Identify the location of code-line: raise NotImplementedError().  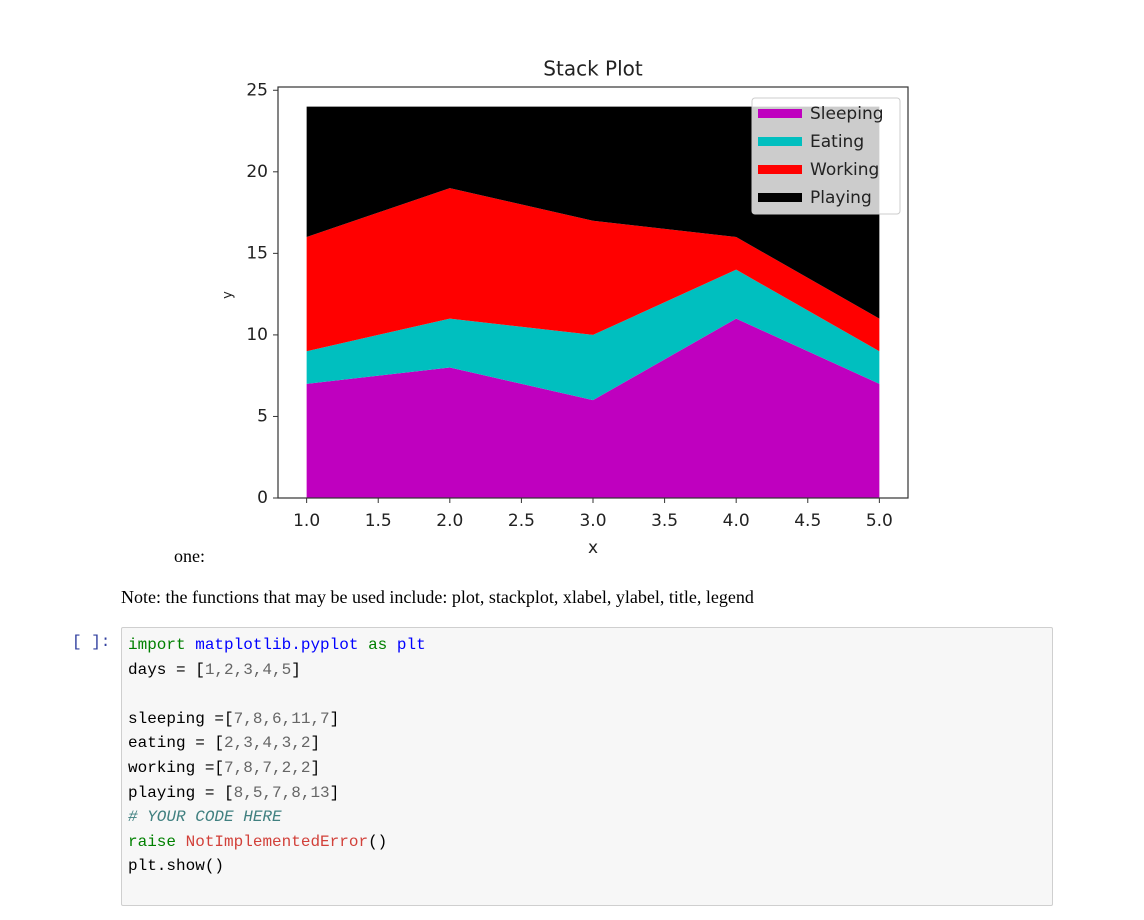
(587, 842).